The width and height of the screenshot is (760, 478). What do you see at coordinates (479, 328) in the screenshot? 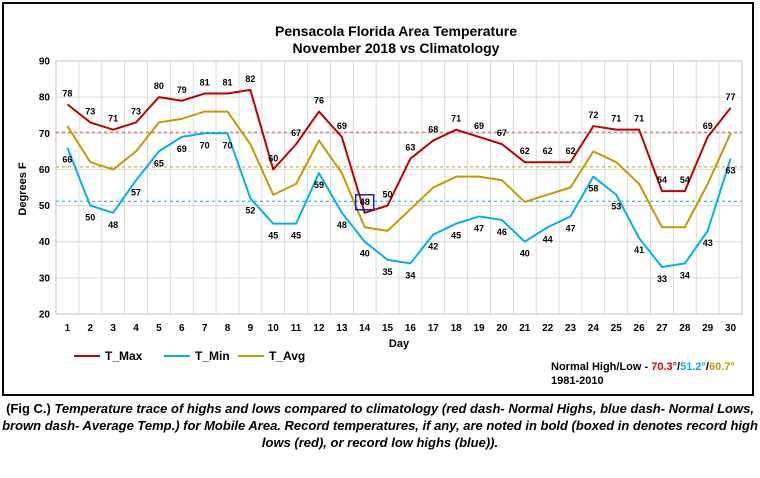
I see `x-tick-label: 19` at bounding box center [479, 328].